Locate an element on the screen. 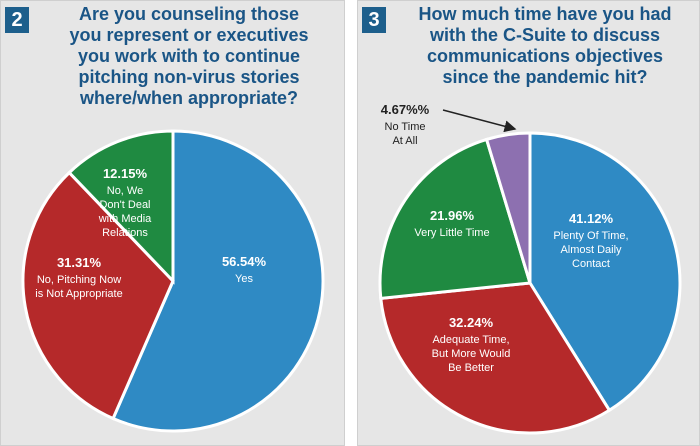  slice-category-label: is Not Appropriate is located at coordinates (78, 294).